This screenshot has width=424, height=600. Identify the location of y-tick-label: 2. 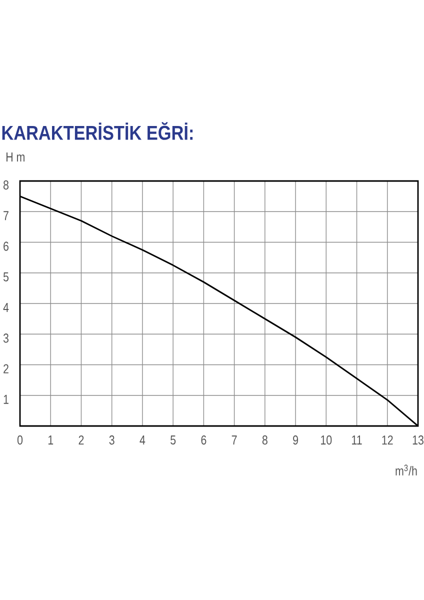
(6, 369).